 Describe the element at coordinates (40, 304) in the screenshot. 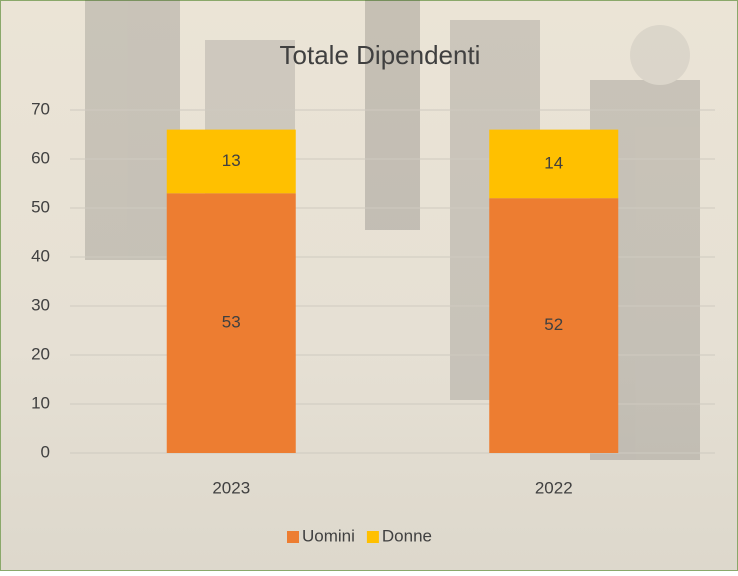

I see `y-tick-label: 30` at that location.